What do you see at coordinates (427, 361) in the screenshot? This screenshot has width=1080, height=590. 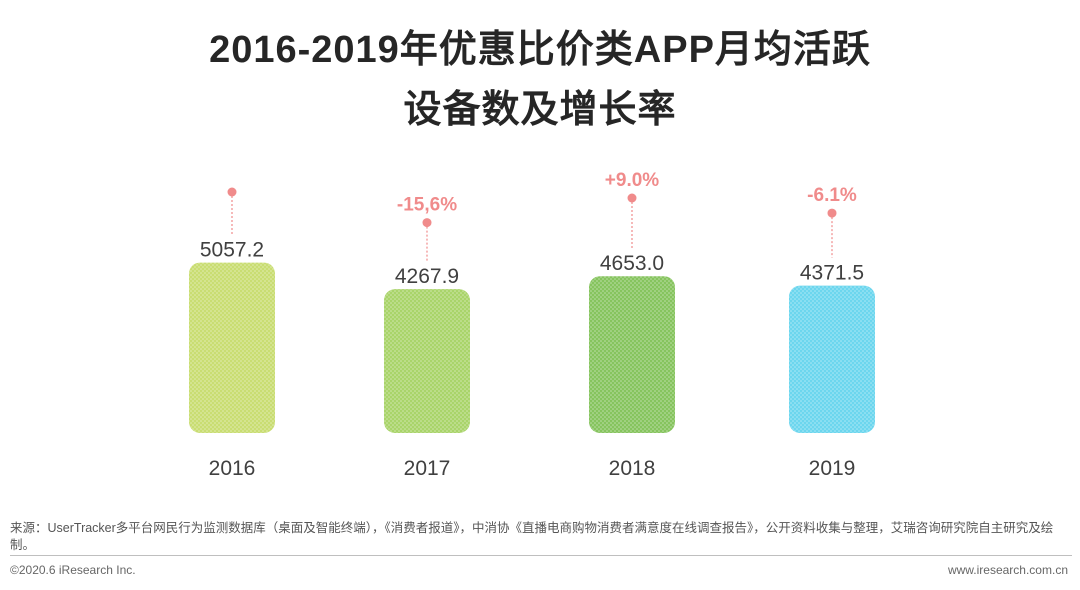 I see `bar-texture-2017` at bounding box center [427, 361].